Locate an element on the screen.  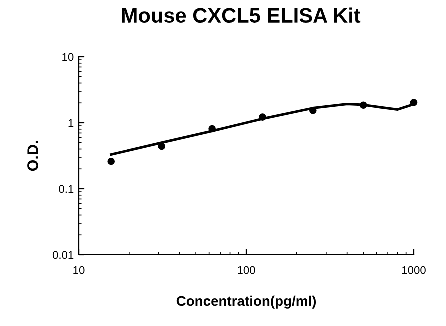
x-tick-label: 1000 is located at coordinates (414, 270).